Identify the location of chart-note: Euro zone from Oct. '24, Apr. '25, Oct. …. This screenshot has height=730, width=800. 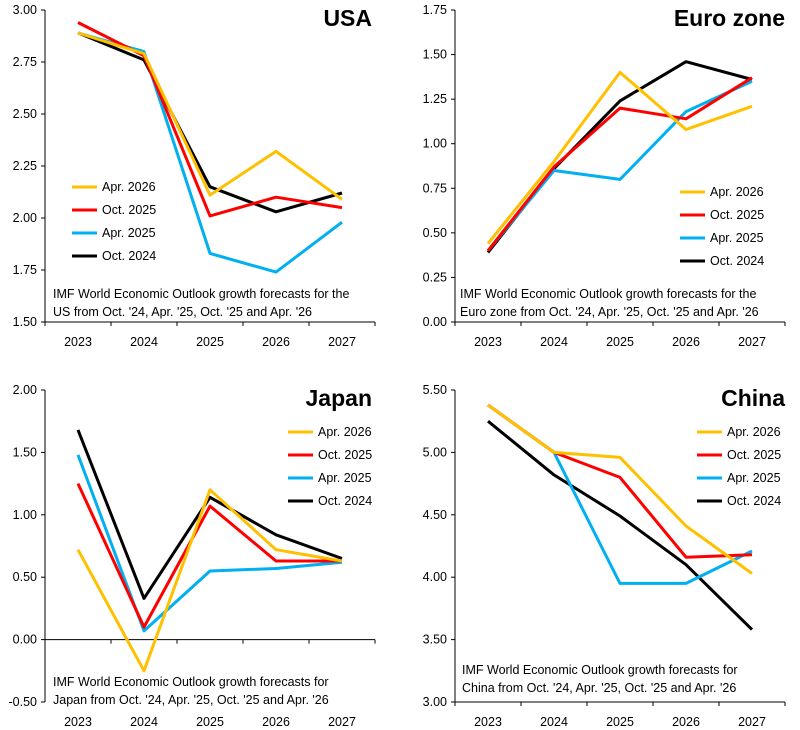
(609, 312).